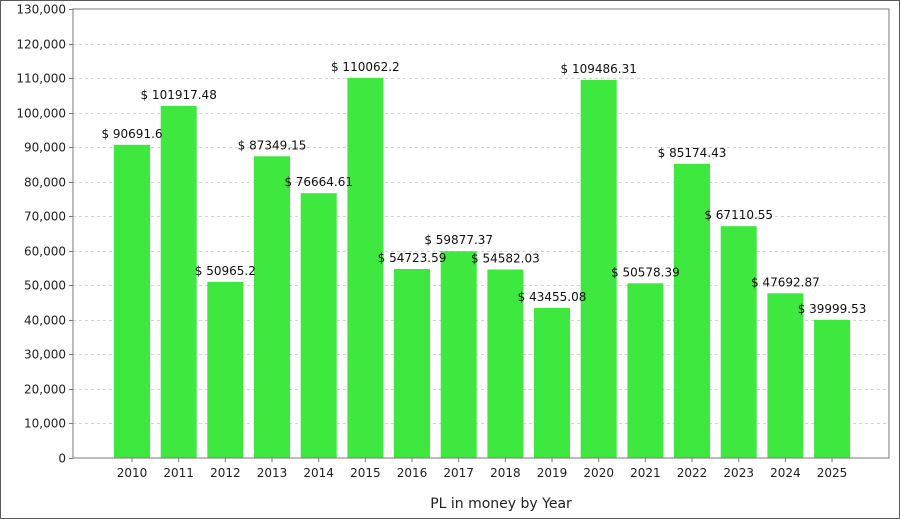  I want to click on x-tick-label: 2016, so click(412, 473).